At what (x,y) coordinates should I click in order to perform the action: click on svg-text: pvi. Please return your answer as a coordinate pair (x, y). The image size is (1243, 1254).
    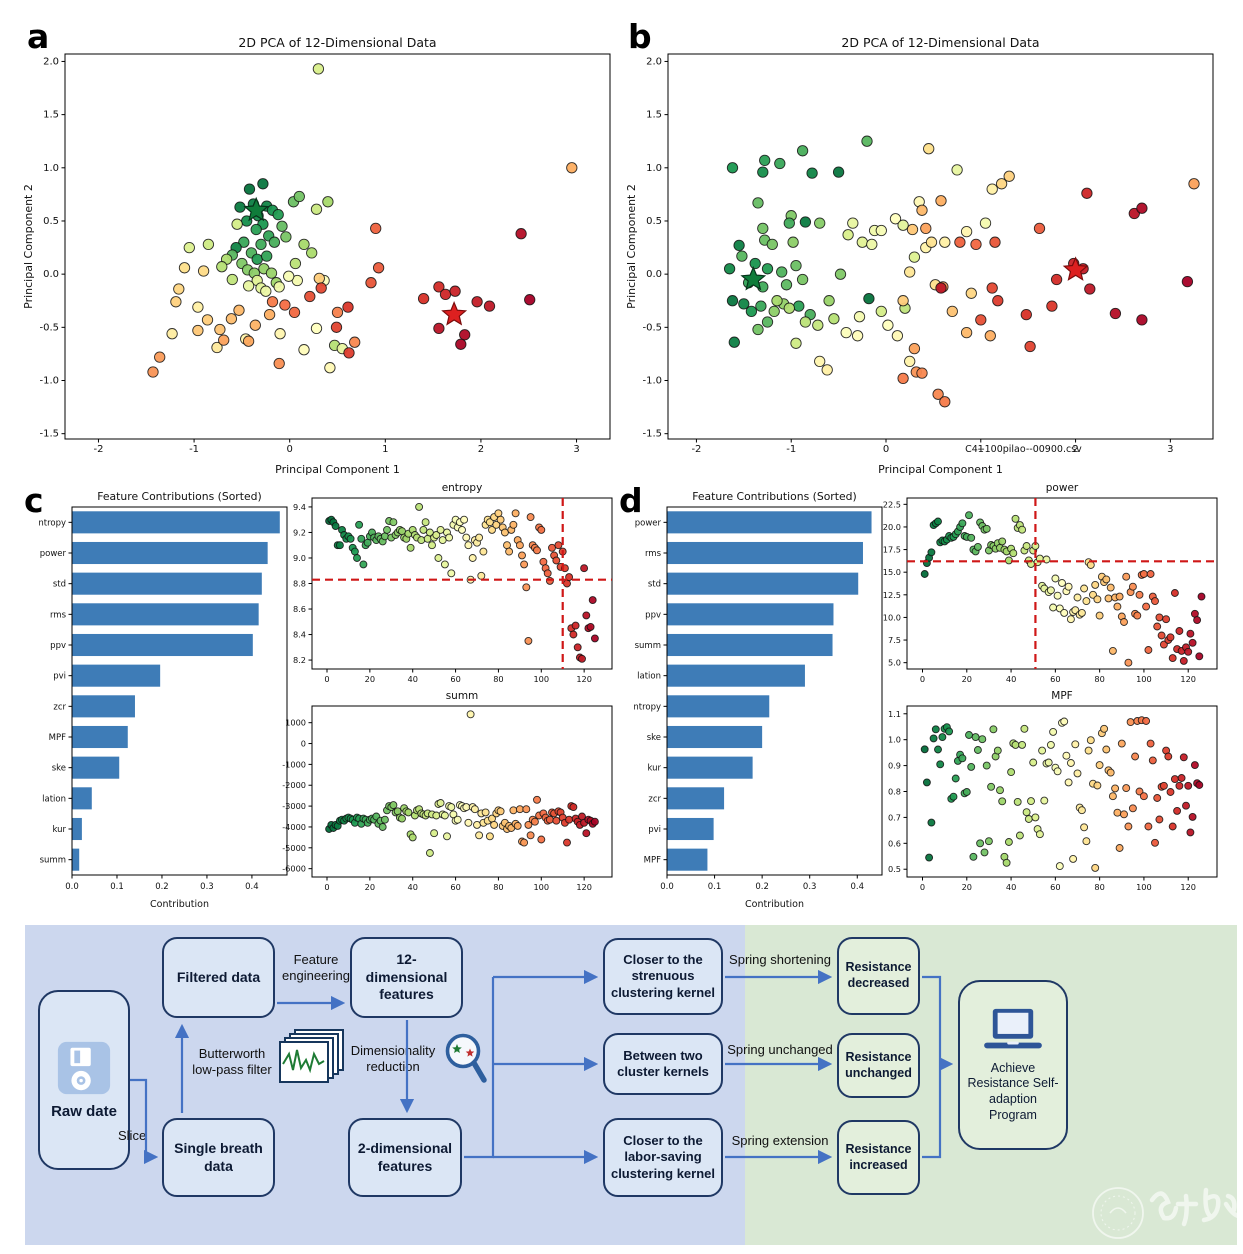
    Looking at the image, I should click on (59, 677).